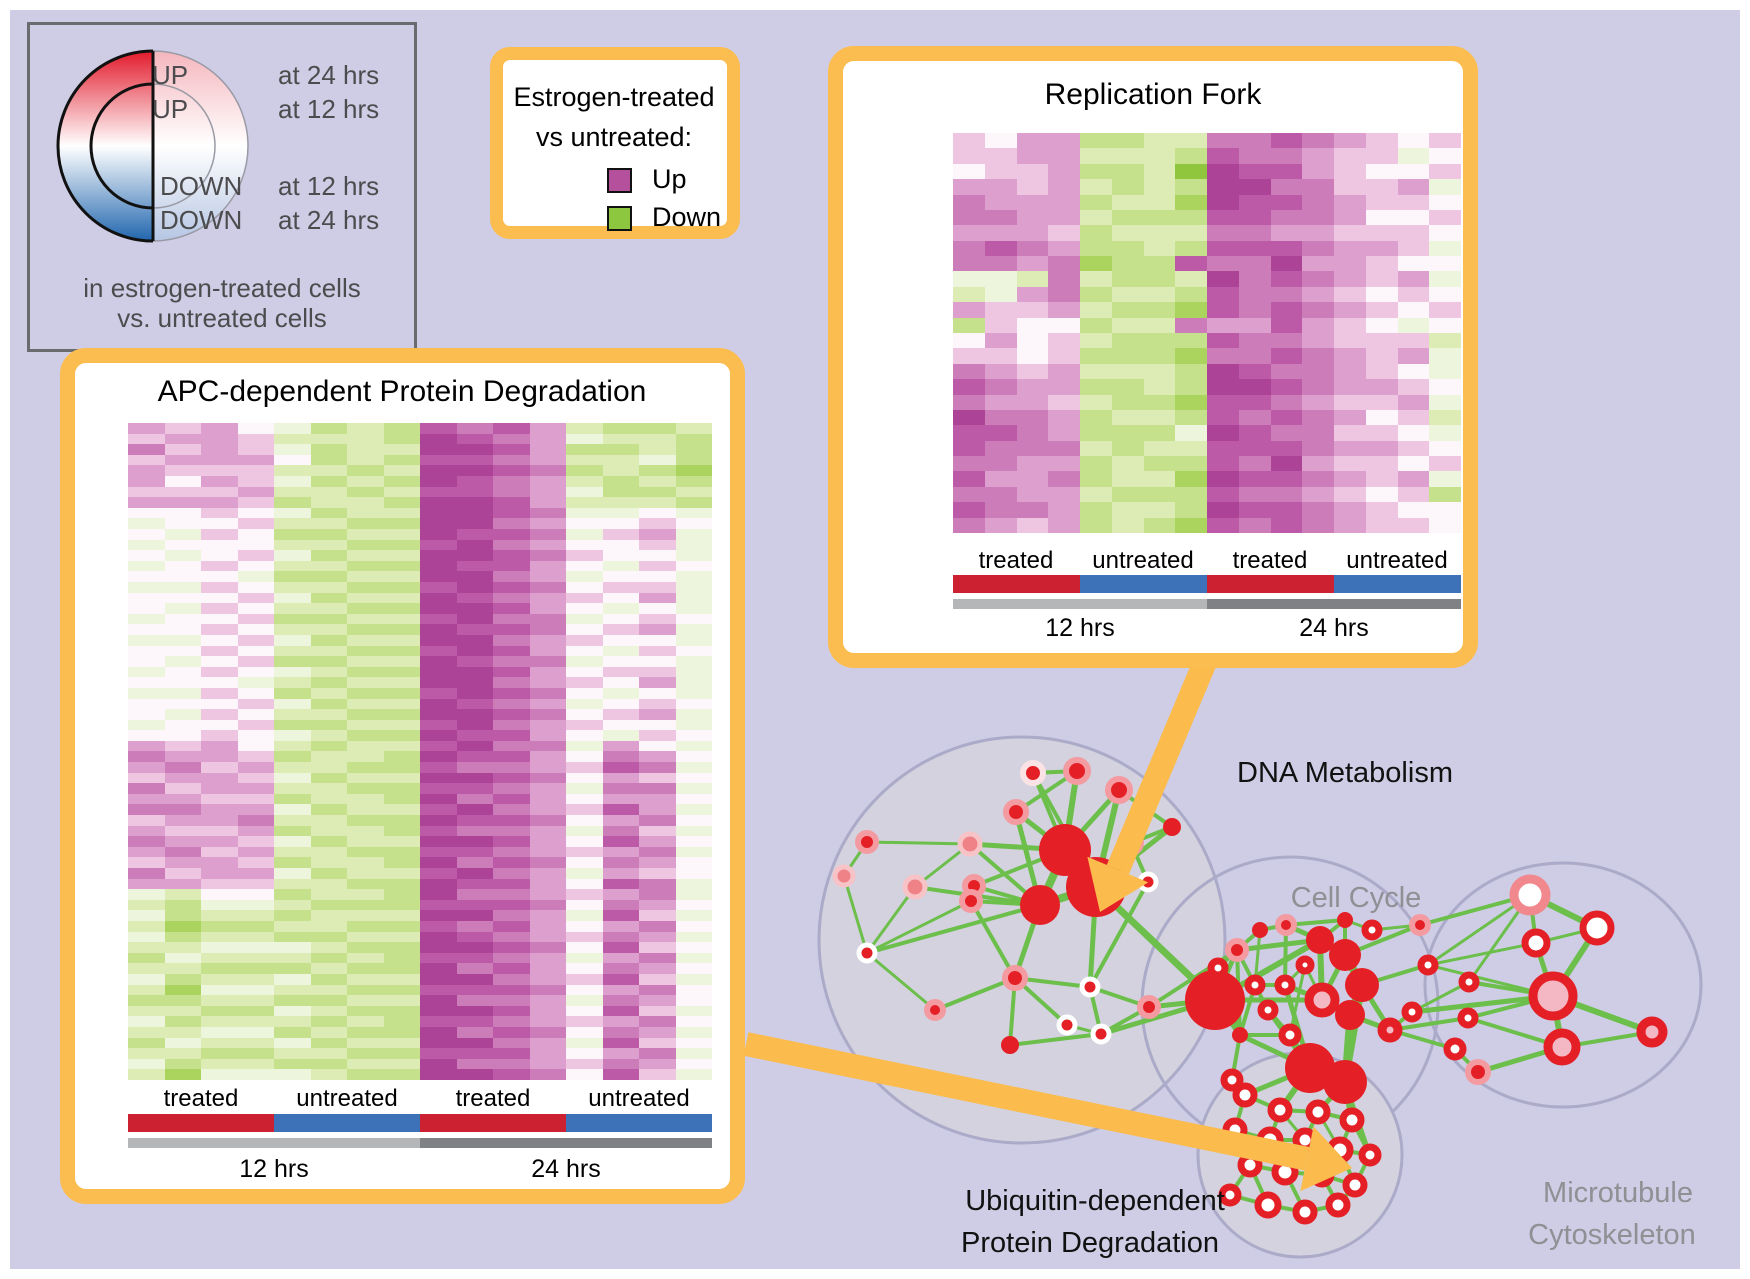 This screenshot has width=1750, height=1279. What do you see at coordinates (201, 220) in the screenshot?
I see `ring-down24-dir: DOWN` at bounding box center [201, 220].